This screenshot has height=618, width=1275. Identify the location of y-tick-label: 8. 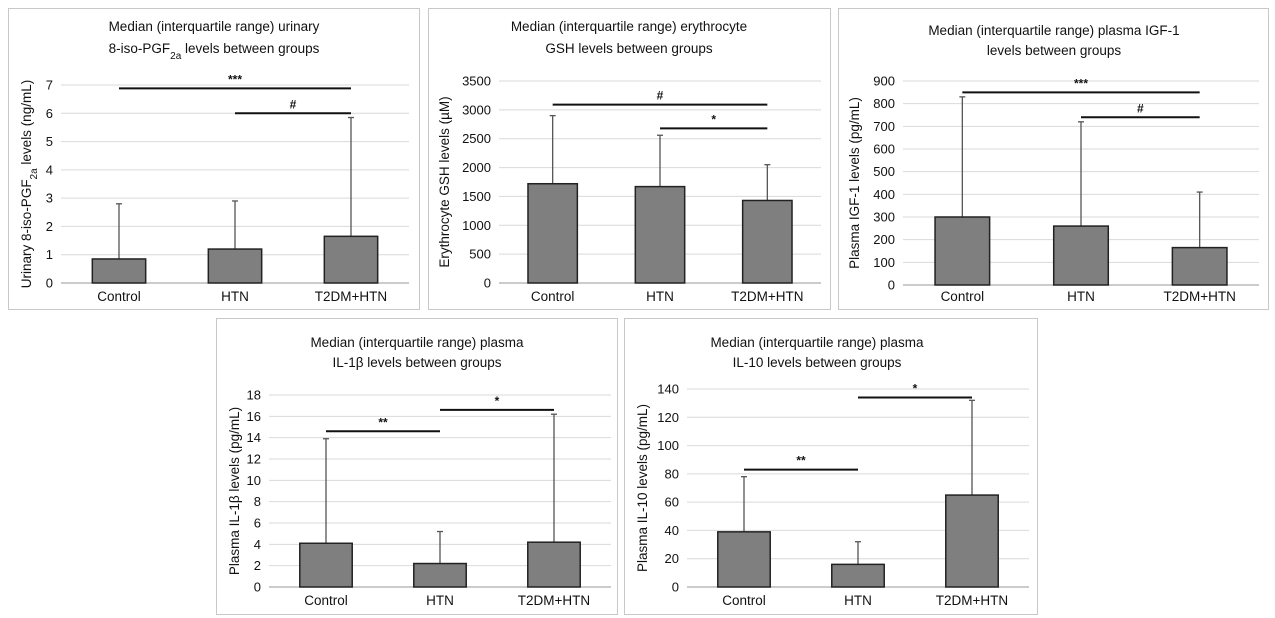
(257, 501).